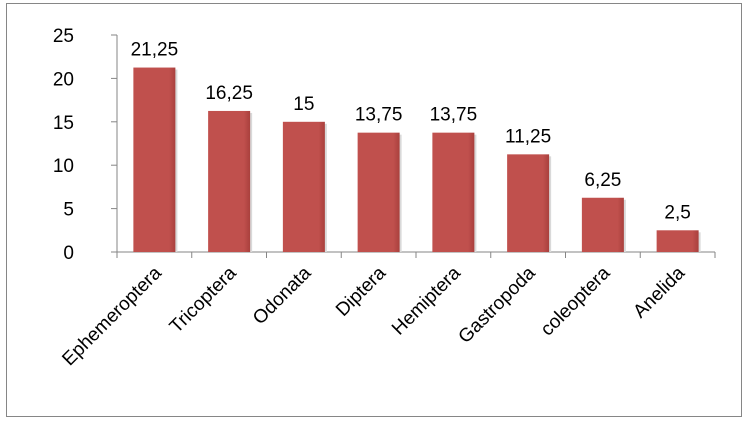 The height and width of the screenshot is (423, 749). Describe the element at coordinates (203, 299) in the screenshot. I see `x-category-label: Tricoptera` at that location.